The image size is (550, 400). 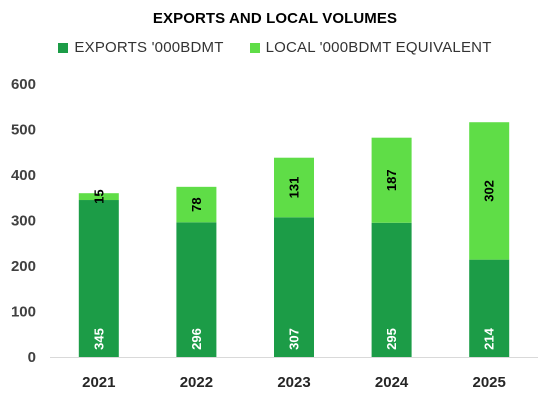 What do you see at coordinates (378, 47) in the screenshot?
I see `legend-label-local: LOCAL '000BDMT EQUIVALENT` at bounding box center [378, 47].